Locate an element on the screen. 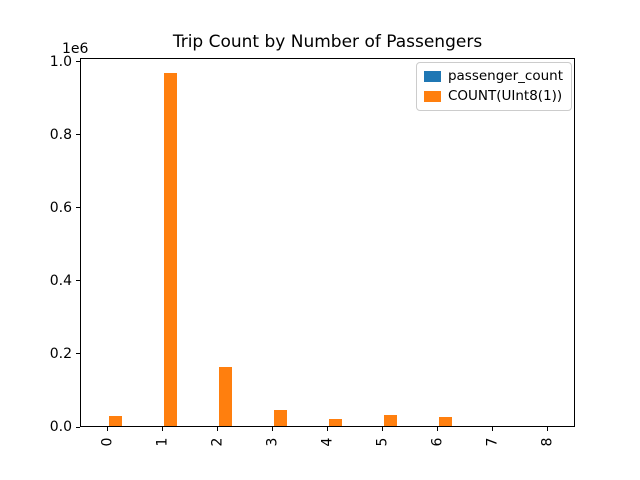 This screenshot has height=480, width=640. bar-COUNT(UInt8(1))-x4 is located at coordinates (335, 422).